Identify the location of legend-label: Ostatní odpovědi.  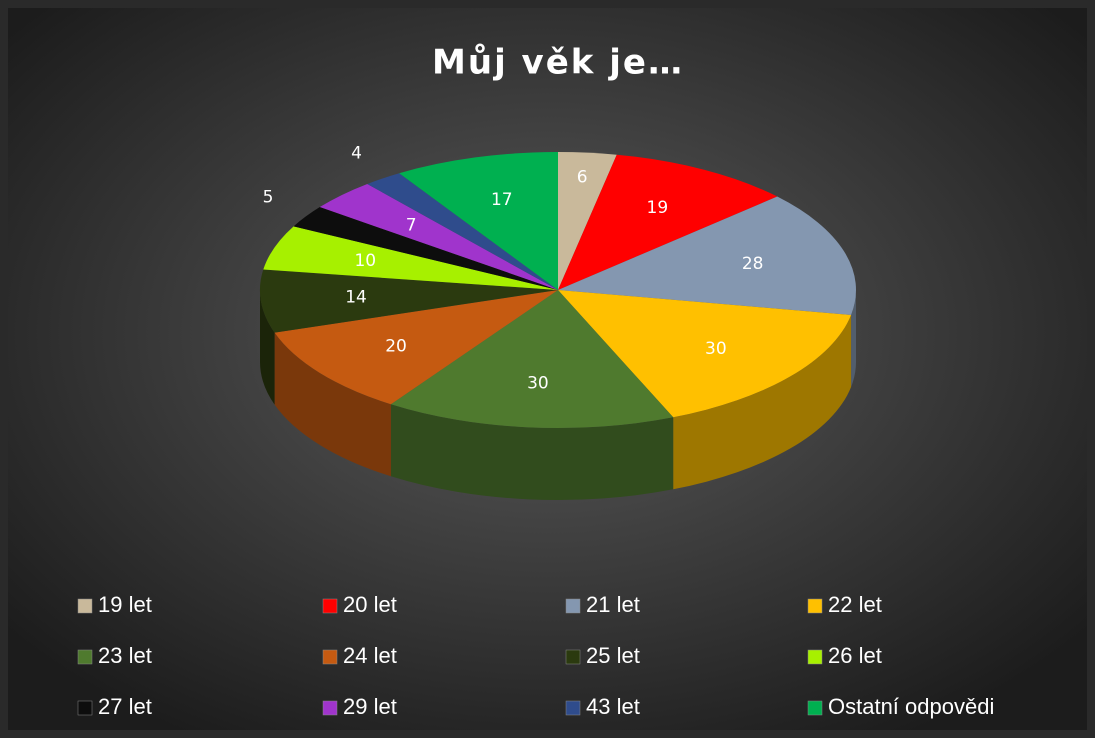
(911, 706).